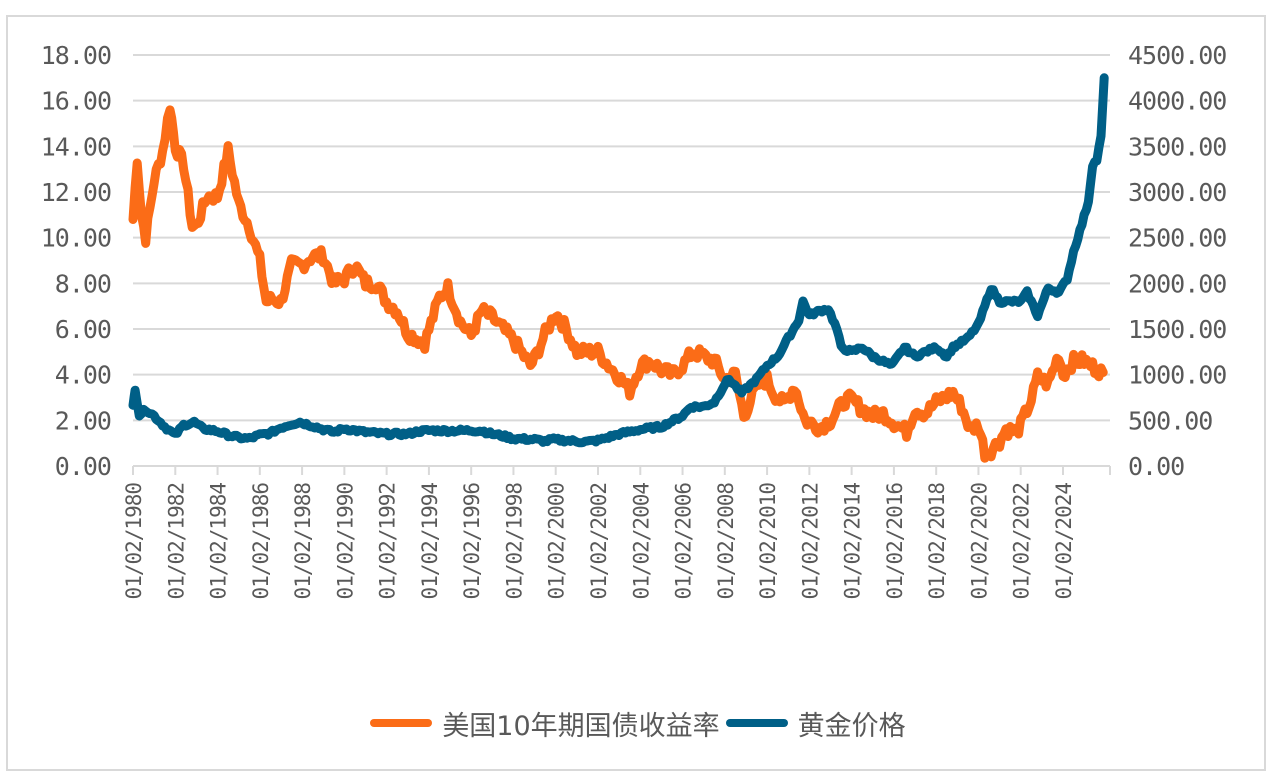 The width and height of the screenshot is (1276, 782). I want to click on x-tick-label: 01/02/2014, so click(853, 541).